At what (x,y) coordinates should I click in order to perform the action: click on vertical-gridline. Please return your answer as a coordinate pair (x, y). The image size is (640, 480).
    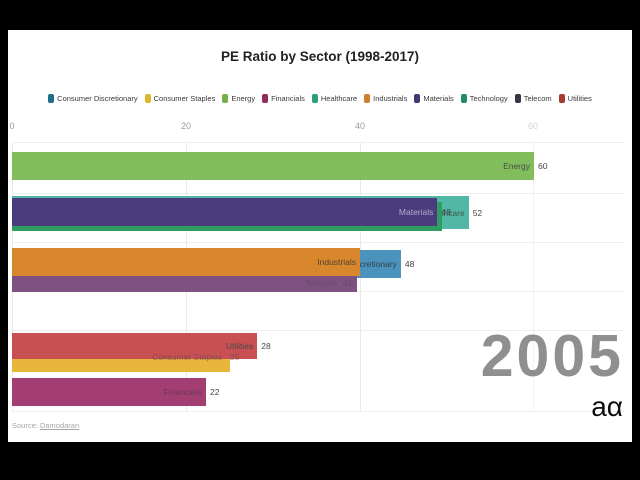
    Looking at the image, I should click on (533, 277).